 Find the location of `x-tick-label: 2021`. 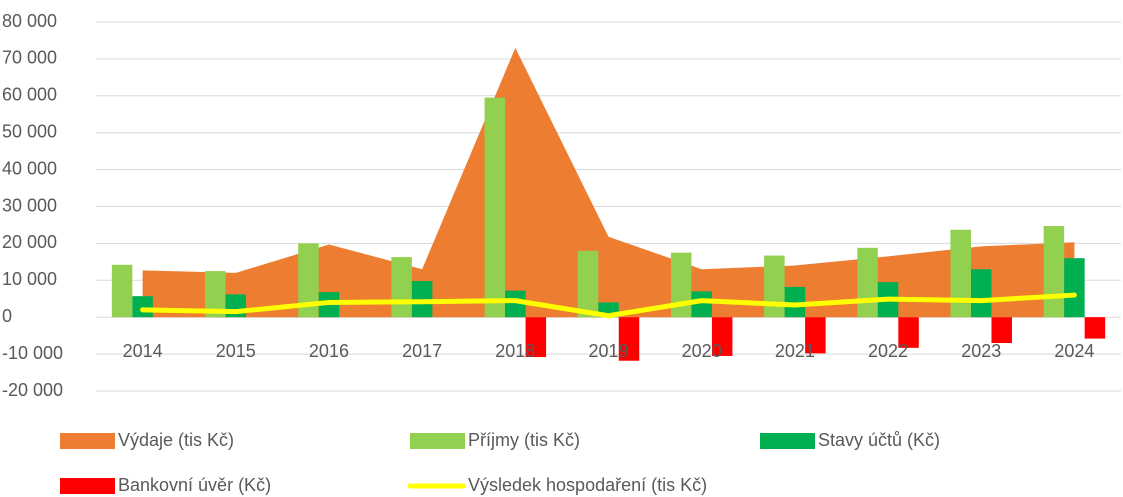

x-tick-label: 2021 is located at coordinates (795, 351).